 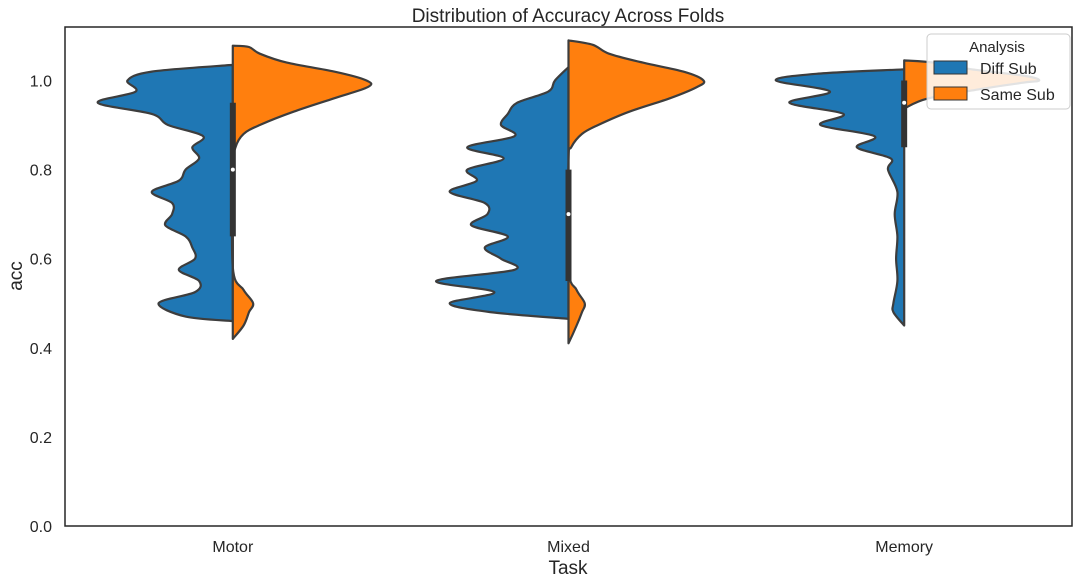 I want to click on median-dot-mixed, so click(x=568, y=214).